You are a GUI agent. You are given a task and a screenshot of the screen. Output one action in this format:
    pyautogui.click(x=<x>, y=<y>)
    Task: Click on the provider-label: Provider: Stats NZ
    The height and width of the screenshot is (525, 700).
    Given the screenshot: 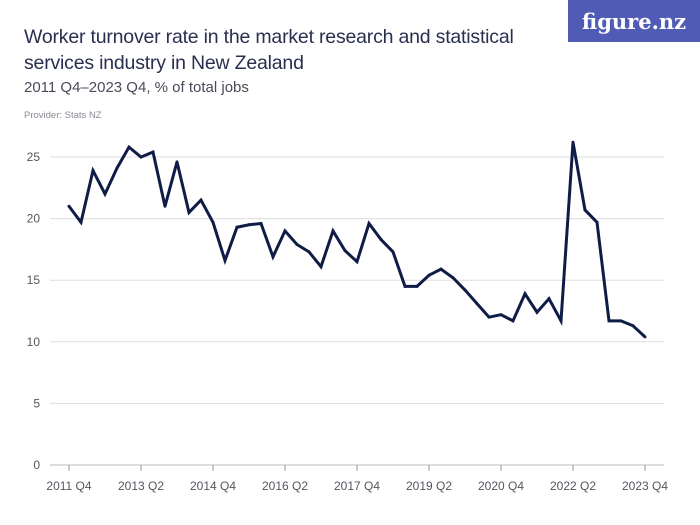 What is the action you would take?
    pyautogui.click(x=63, y=115)
    